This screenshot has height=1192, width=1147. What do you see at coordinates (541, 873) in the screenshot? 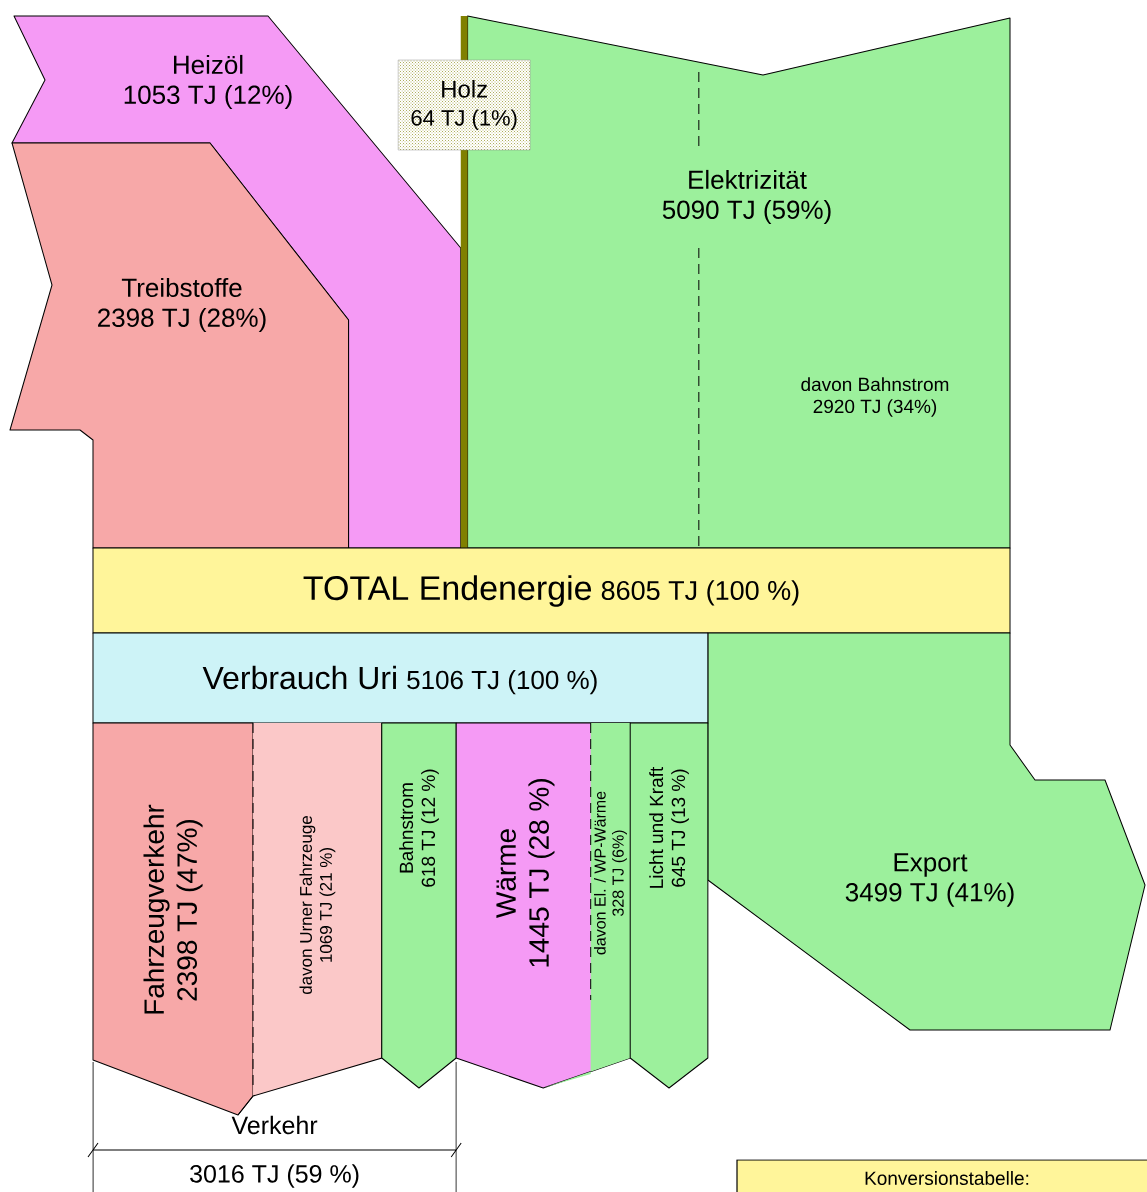
I see `data-label: 1445 TJ (28 %)` at bounding box center [541, 873].